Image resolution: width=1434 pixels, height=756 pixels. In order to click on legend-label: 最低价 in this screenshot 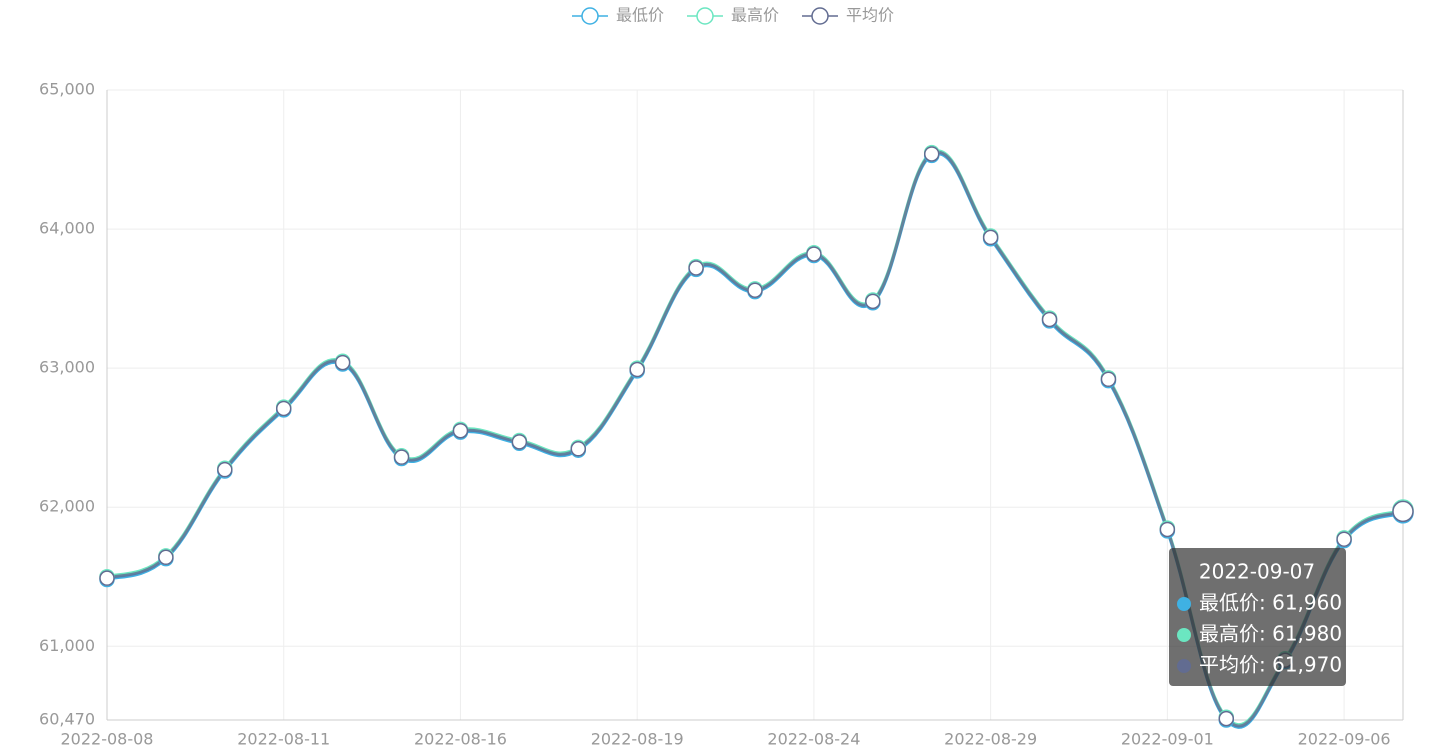, I will do `click(640, 15)`.